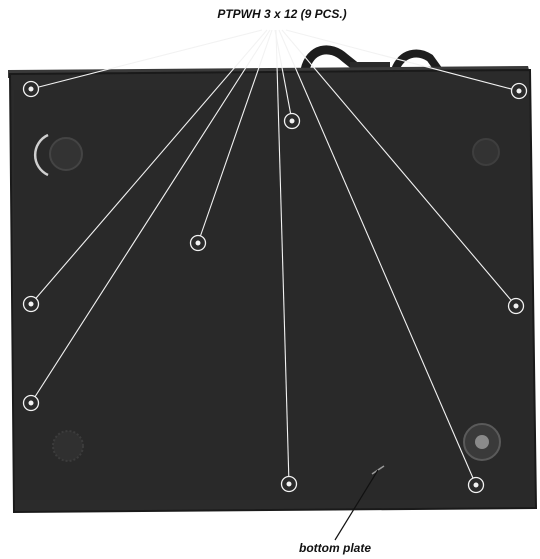  I want to click on foot-top-right, so click(486, 152).